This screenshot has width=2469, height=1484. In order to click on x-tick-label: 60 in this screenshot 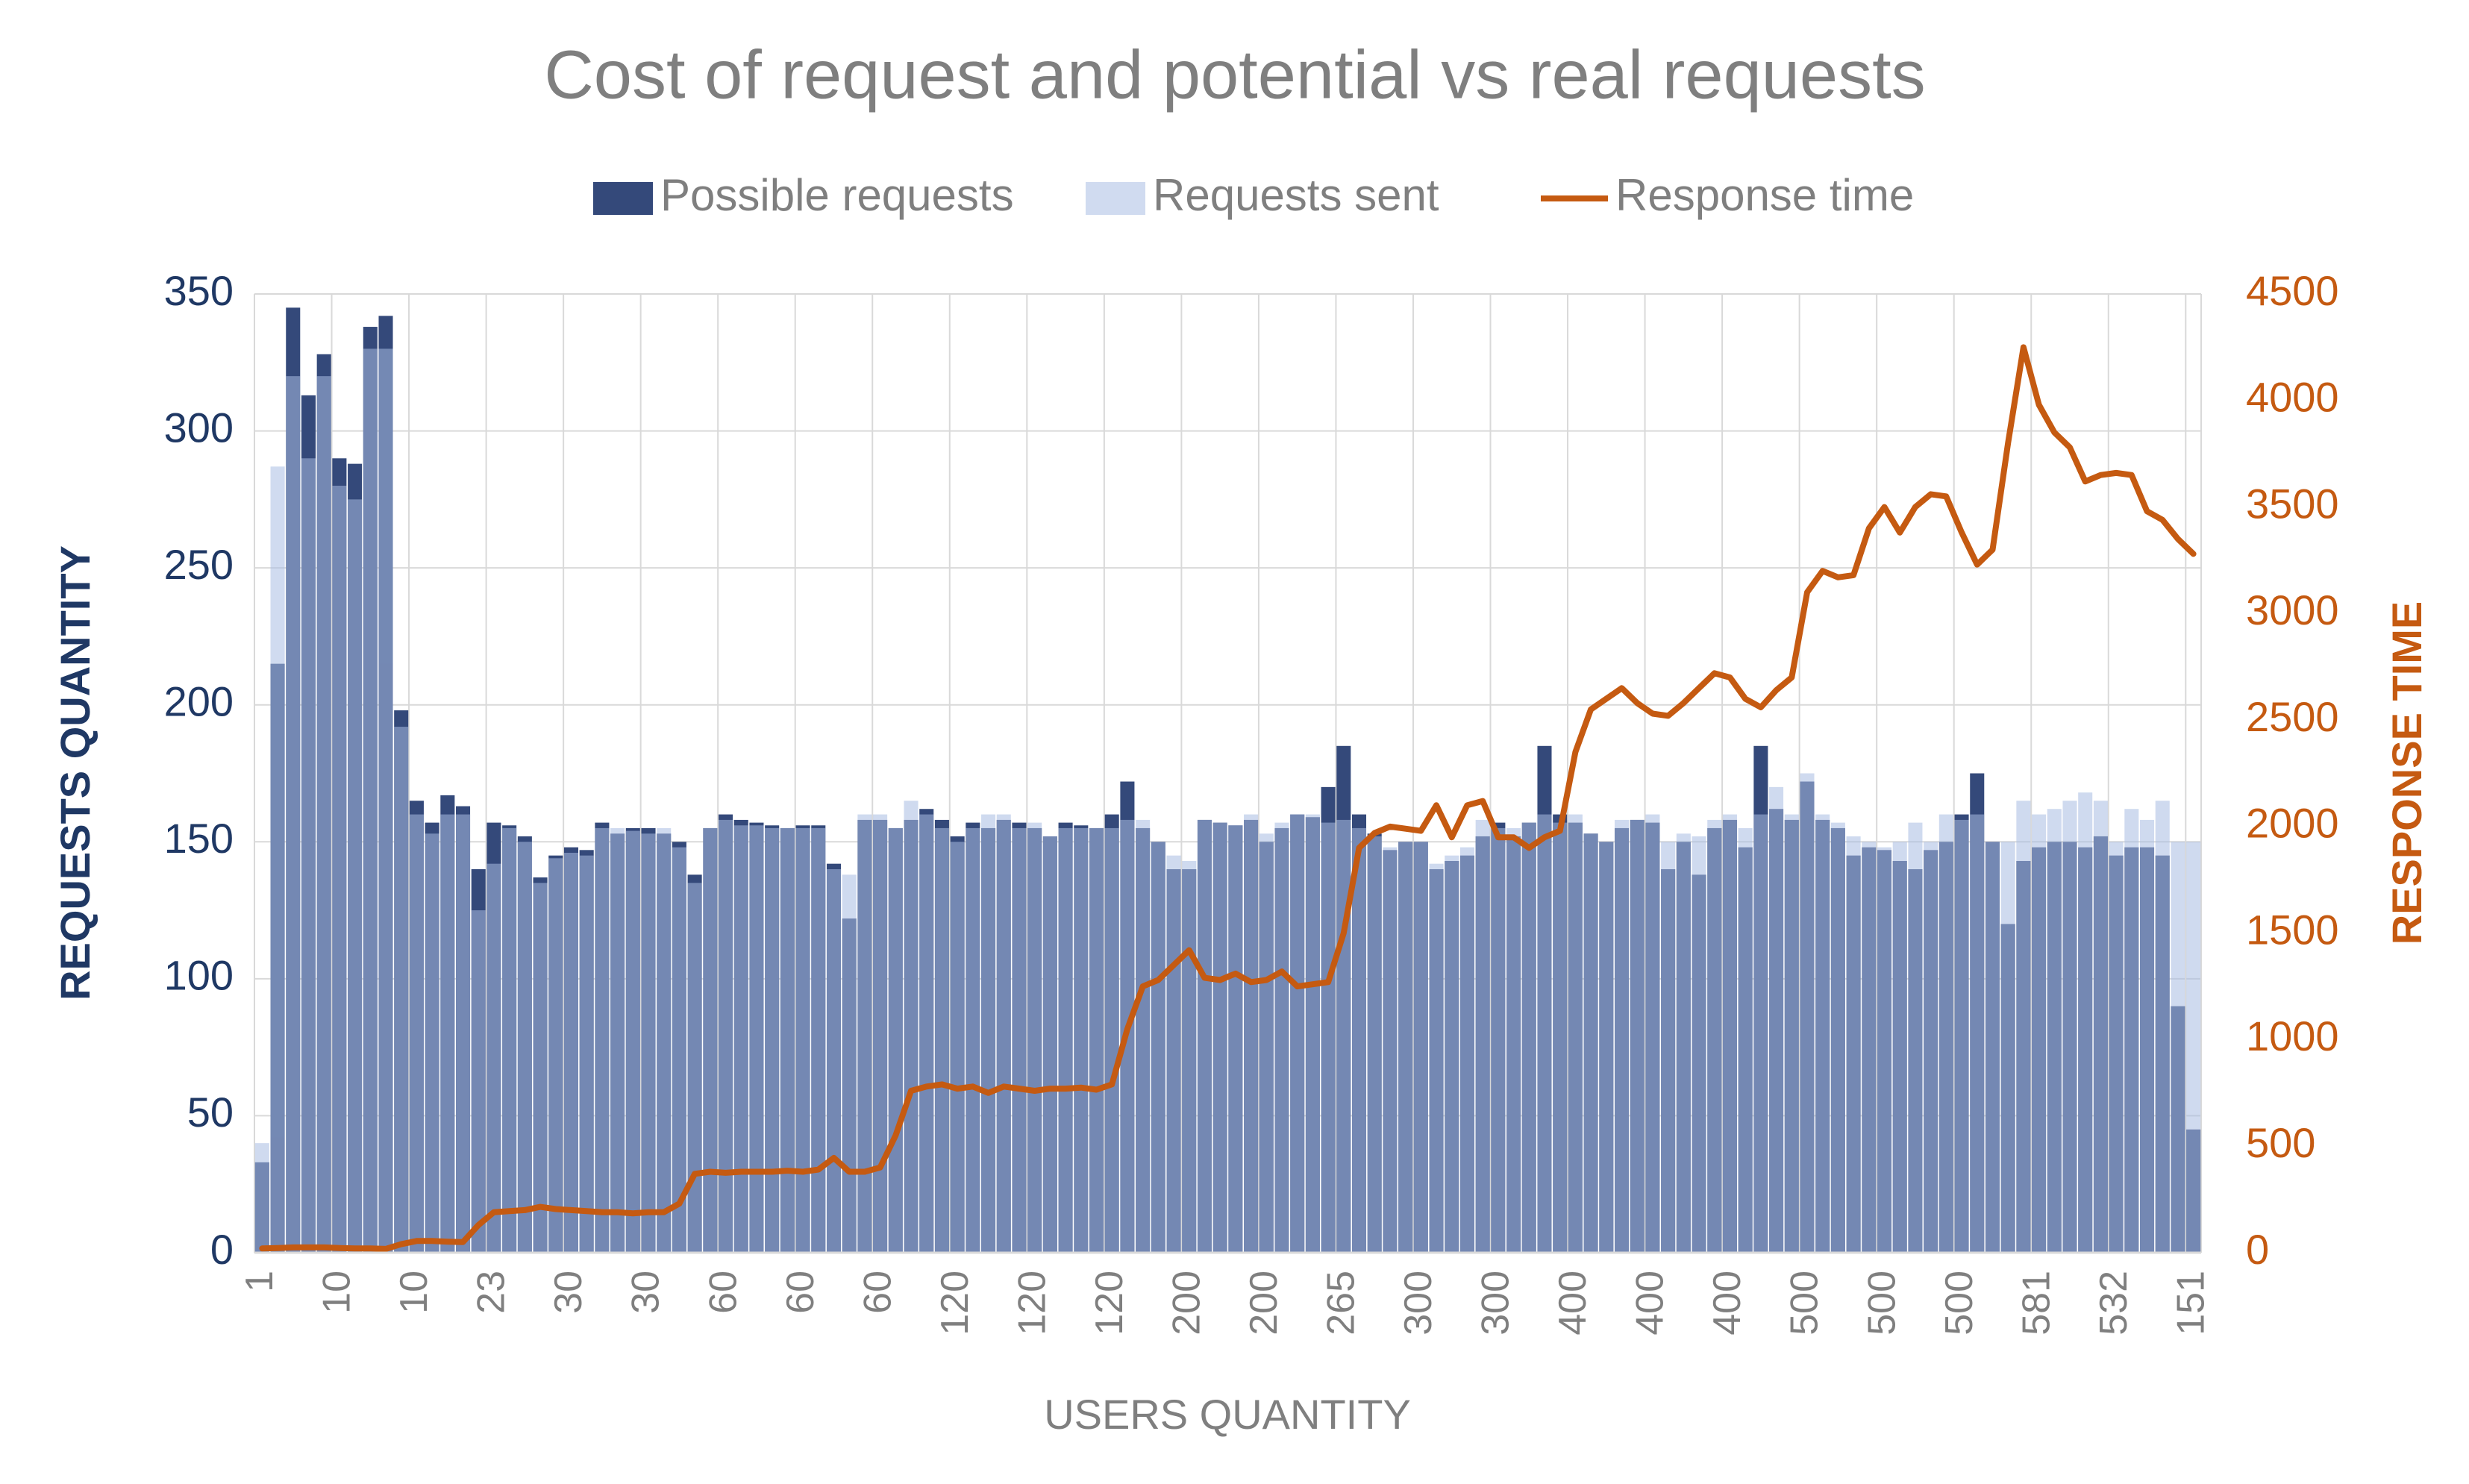, I will do `click(723, 1292)`.